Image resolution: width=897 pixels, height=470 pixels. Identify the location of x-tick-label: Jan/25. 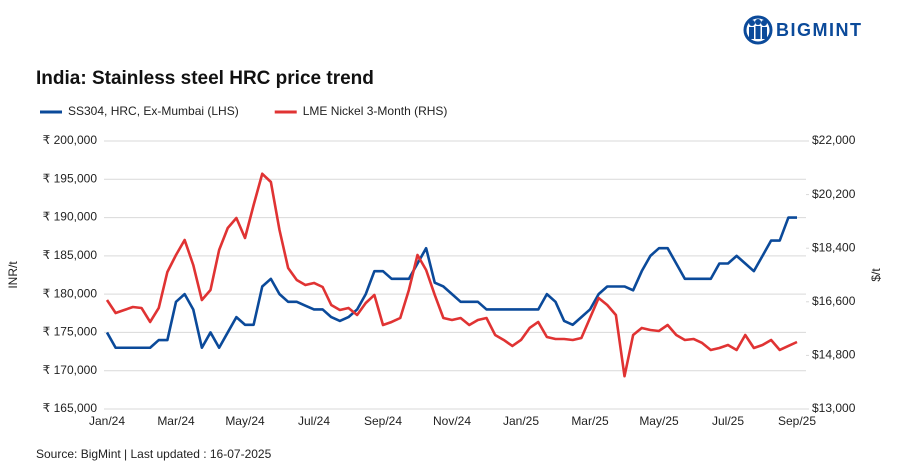
(521, 421).